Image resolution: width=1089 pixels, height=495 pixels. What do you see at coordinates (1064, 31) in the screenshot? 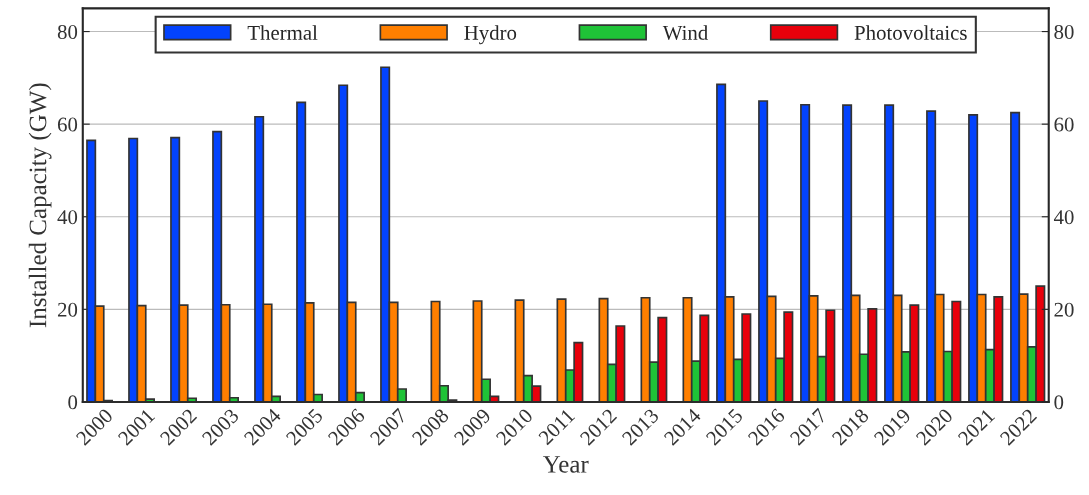
I see `y2-tick-label: 80` at bounding box center [1064, 31].